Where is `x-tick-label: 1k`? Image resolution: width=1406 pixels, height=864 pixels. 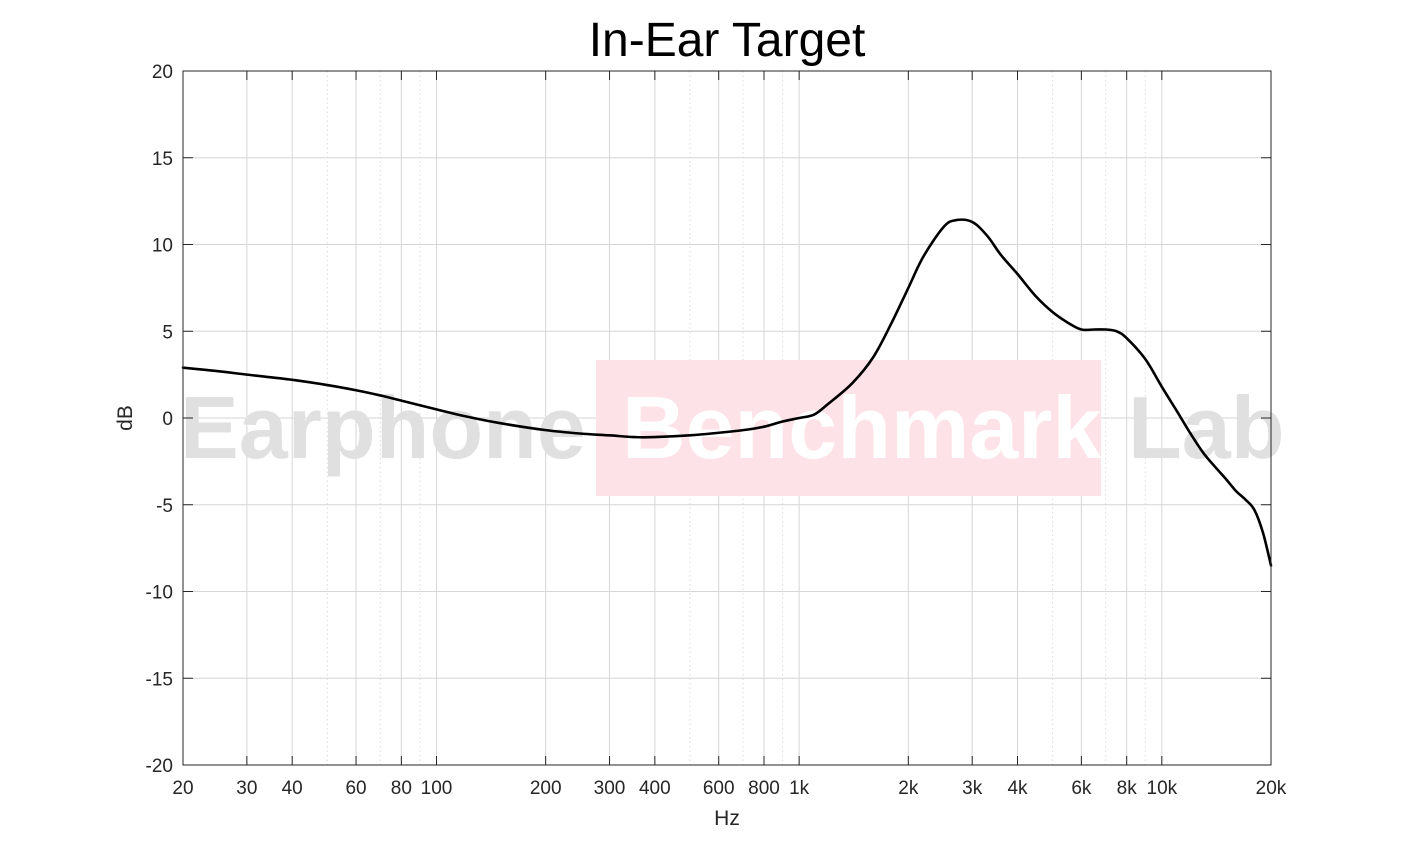 x-tick-label: 1k is located at coordinates (799, 788).